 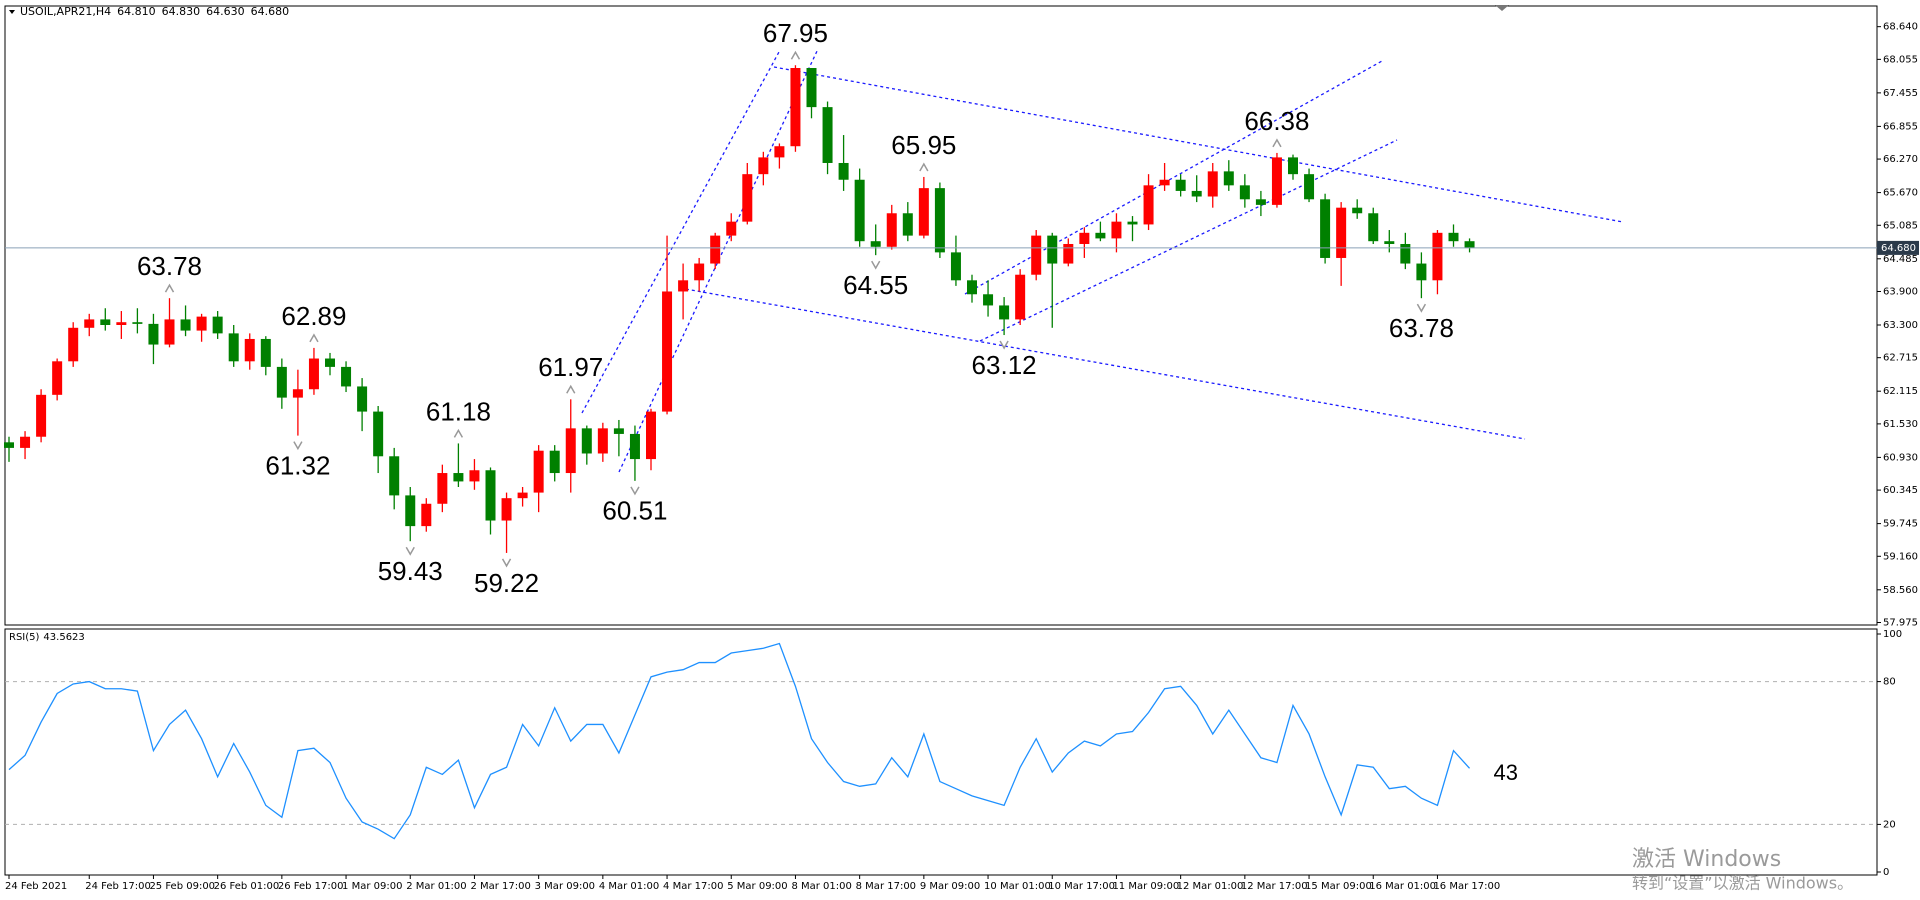 I want to click on y-tick-label: 20, so click(x=1889, y=824).